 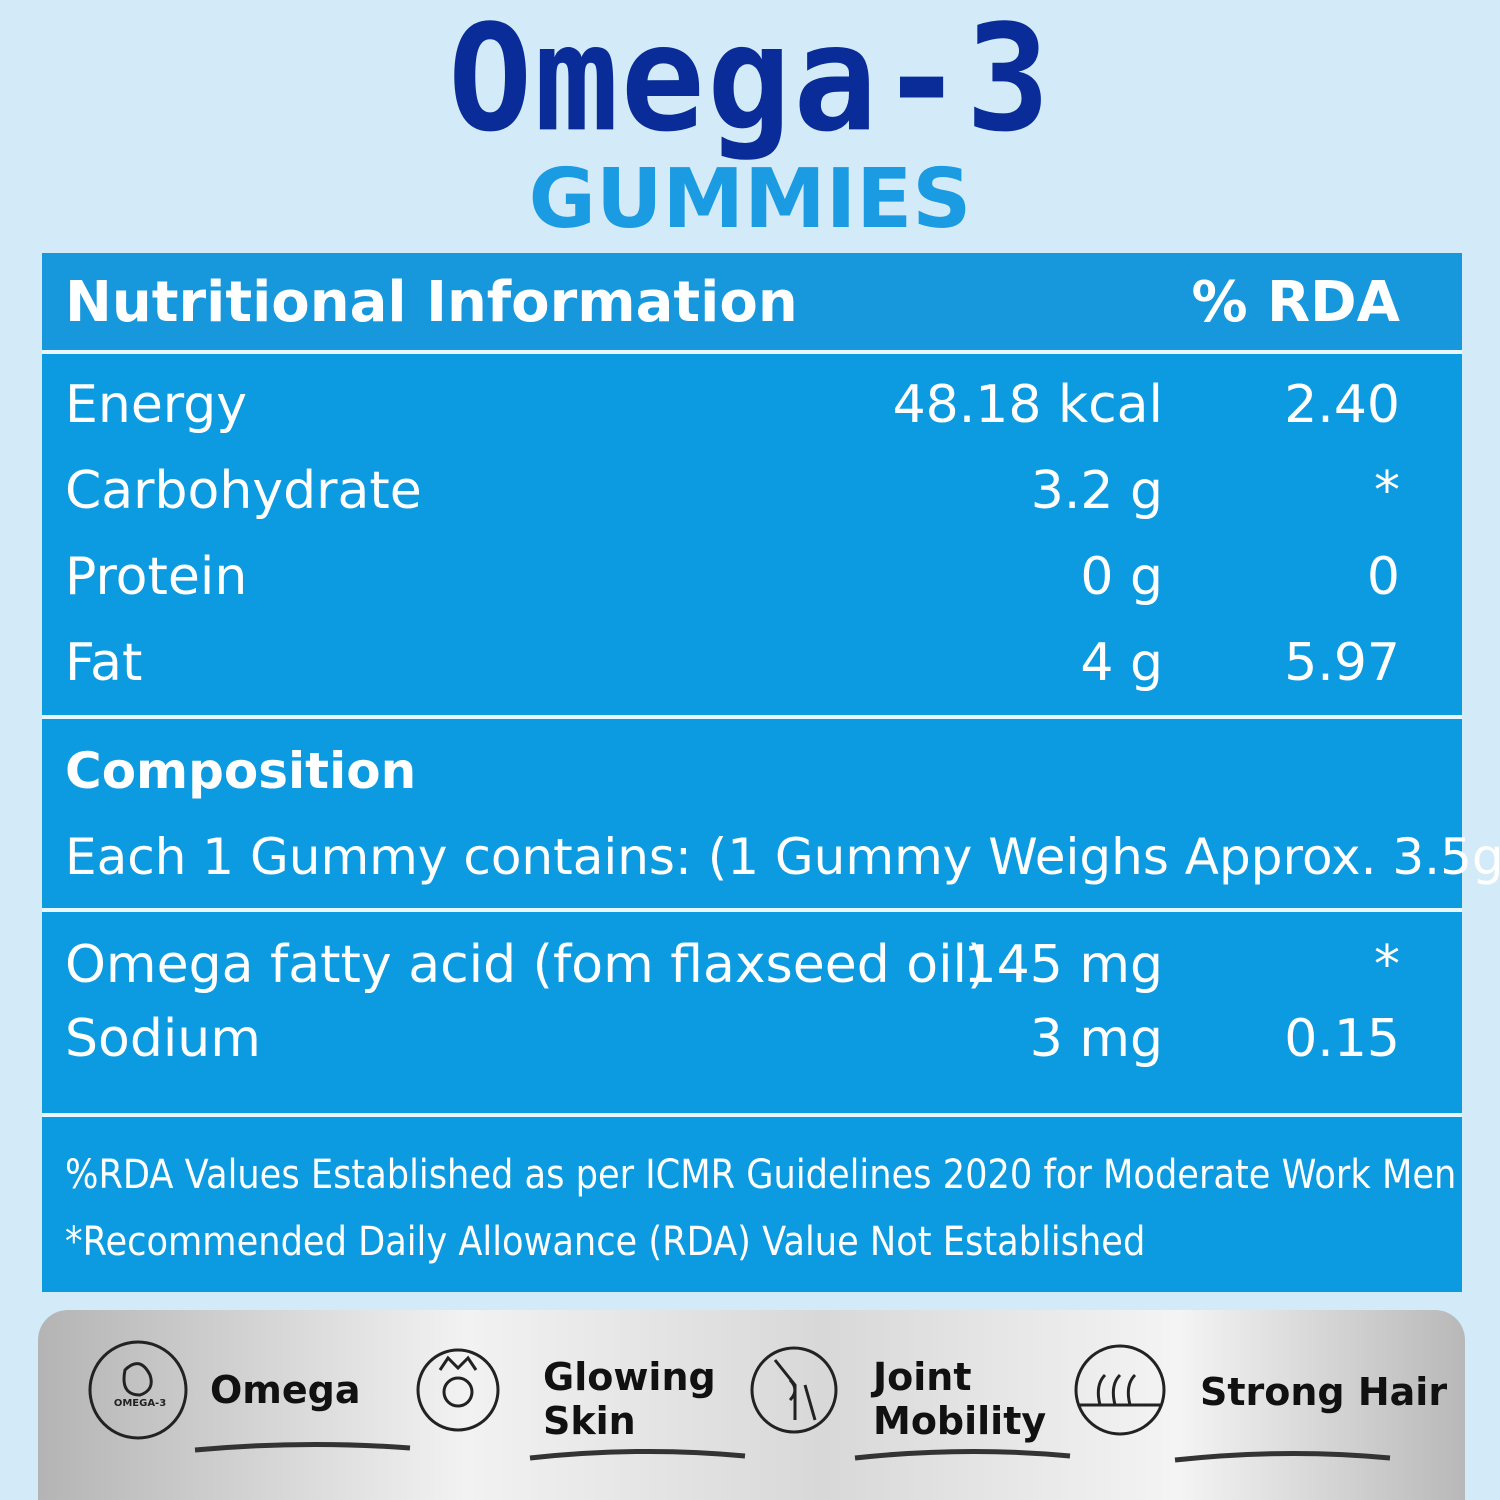 I want to click on icon-joint, so click(x=795, y=1390).